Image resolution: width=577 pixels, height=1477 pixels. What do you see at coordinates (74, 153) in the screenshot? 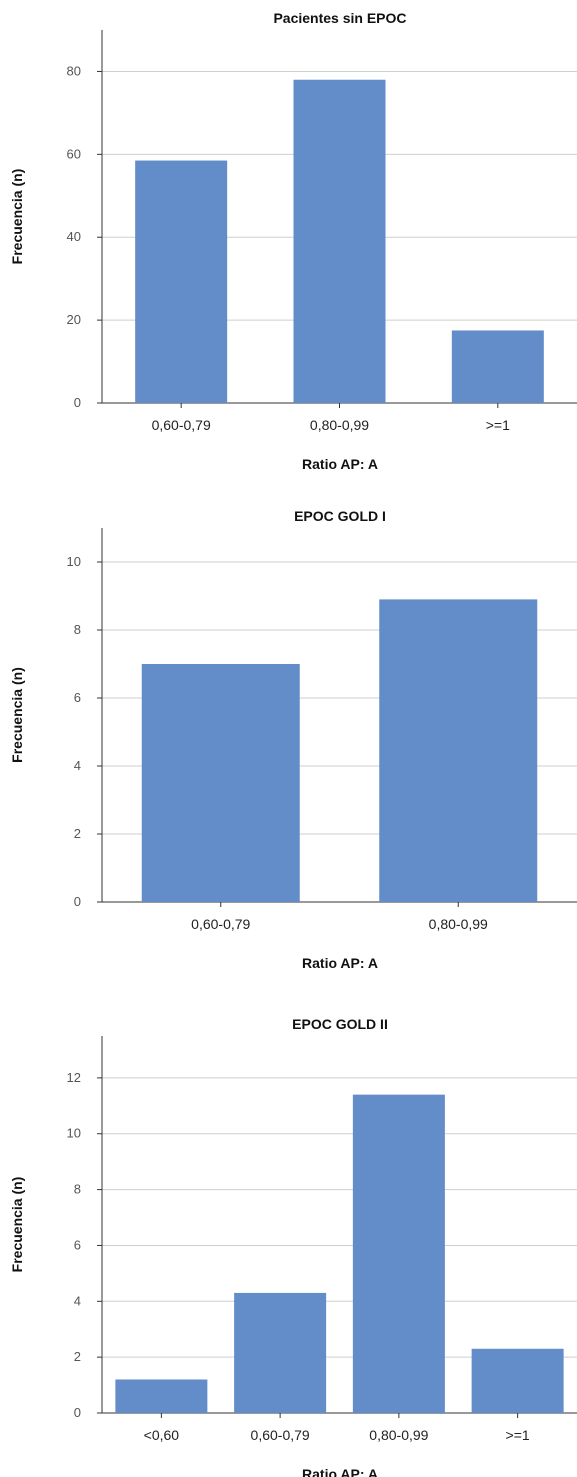
I see `y-tick-label: 60` at bounding box center [74, 153].